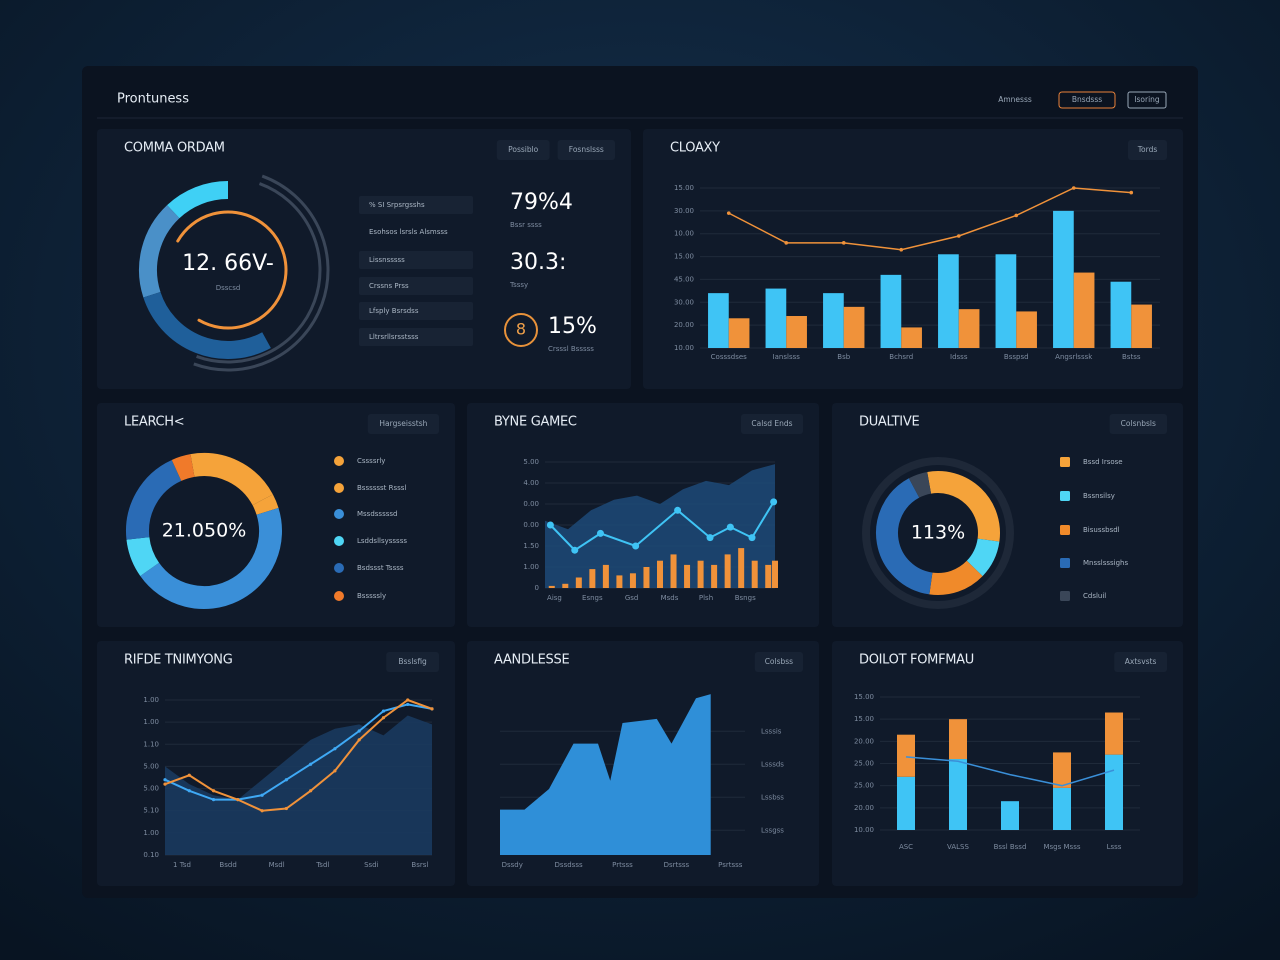 The image size is (1280, 960). Describe the element at coordinates (419, 865) in the screenshot. I see `x-tick-label: Bsrsl` at that location.